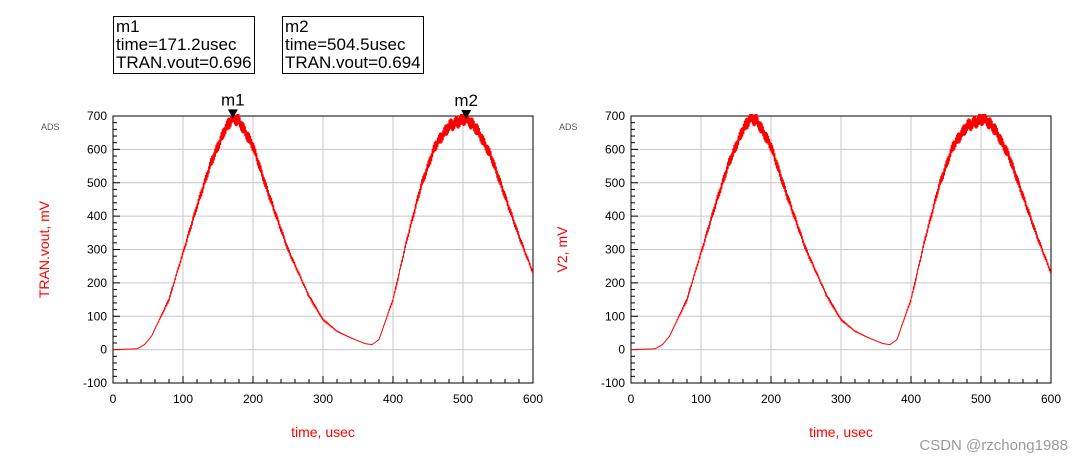 Image resolution: width=1080 pixels, height=462 pixels. Describe the element at coordinates (562, 249) in the screenshot. I see `y-axis-label: V2, mV` at that location.